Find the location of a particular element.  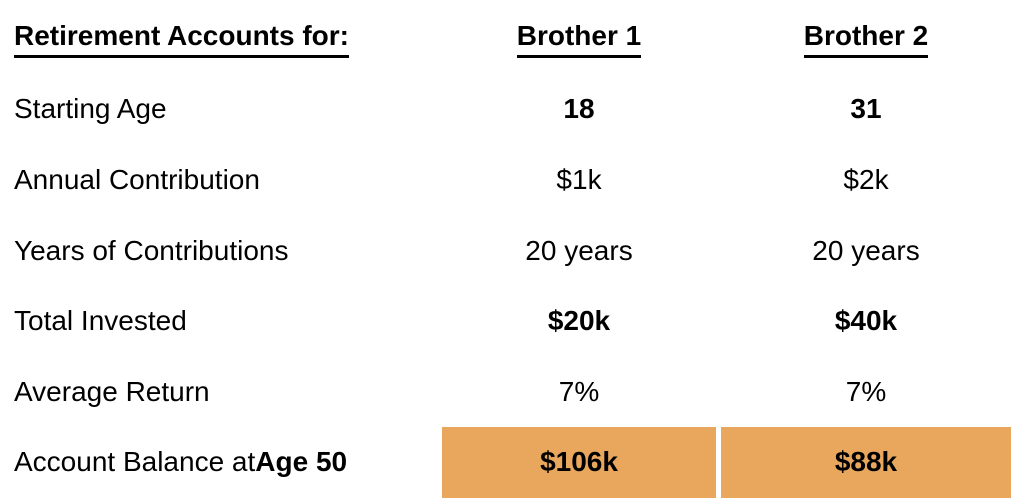

value-brother1-years-of-contributions: 20 years is located at coordinates (579, 250).